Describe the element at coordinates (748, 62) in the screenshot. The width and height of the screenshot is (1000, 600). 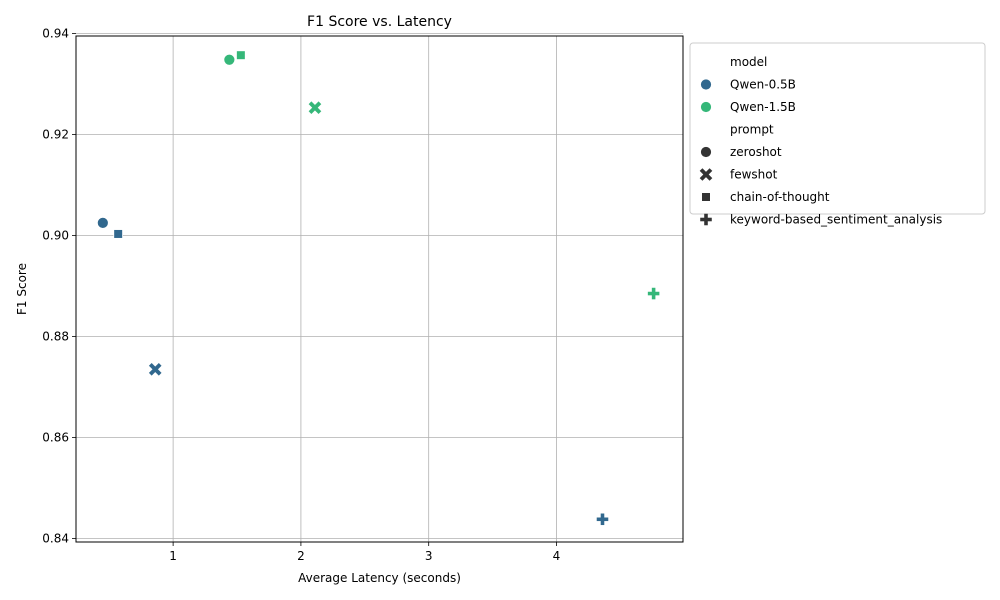
I see `legend-title-model: model` at that location.